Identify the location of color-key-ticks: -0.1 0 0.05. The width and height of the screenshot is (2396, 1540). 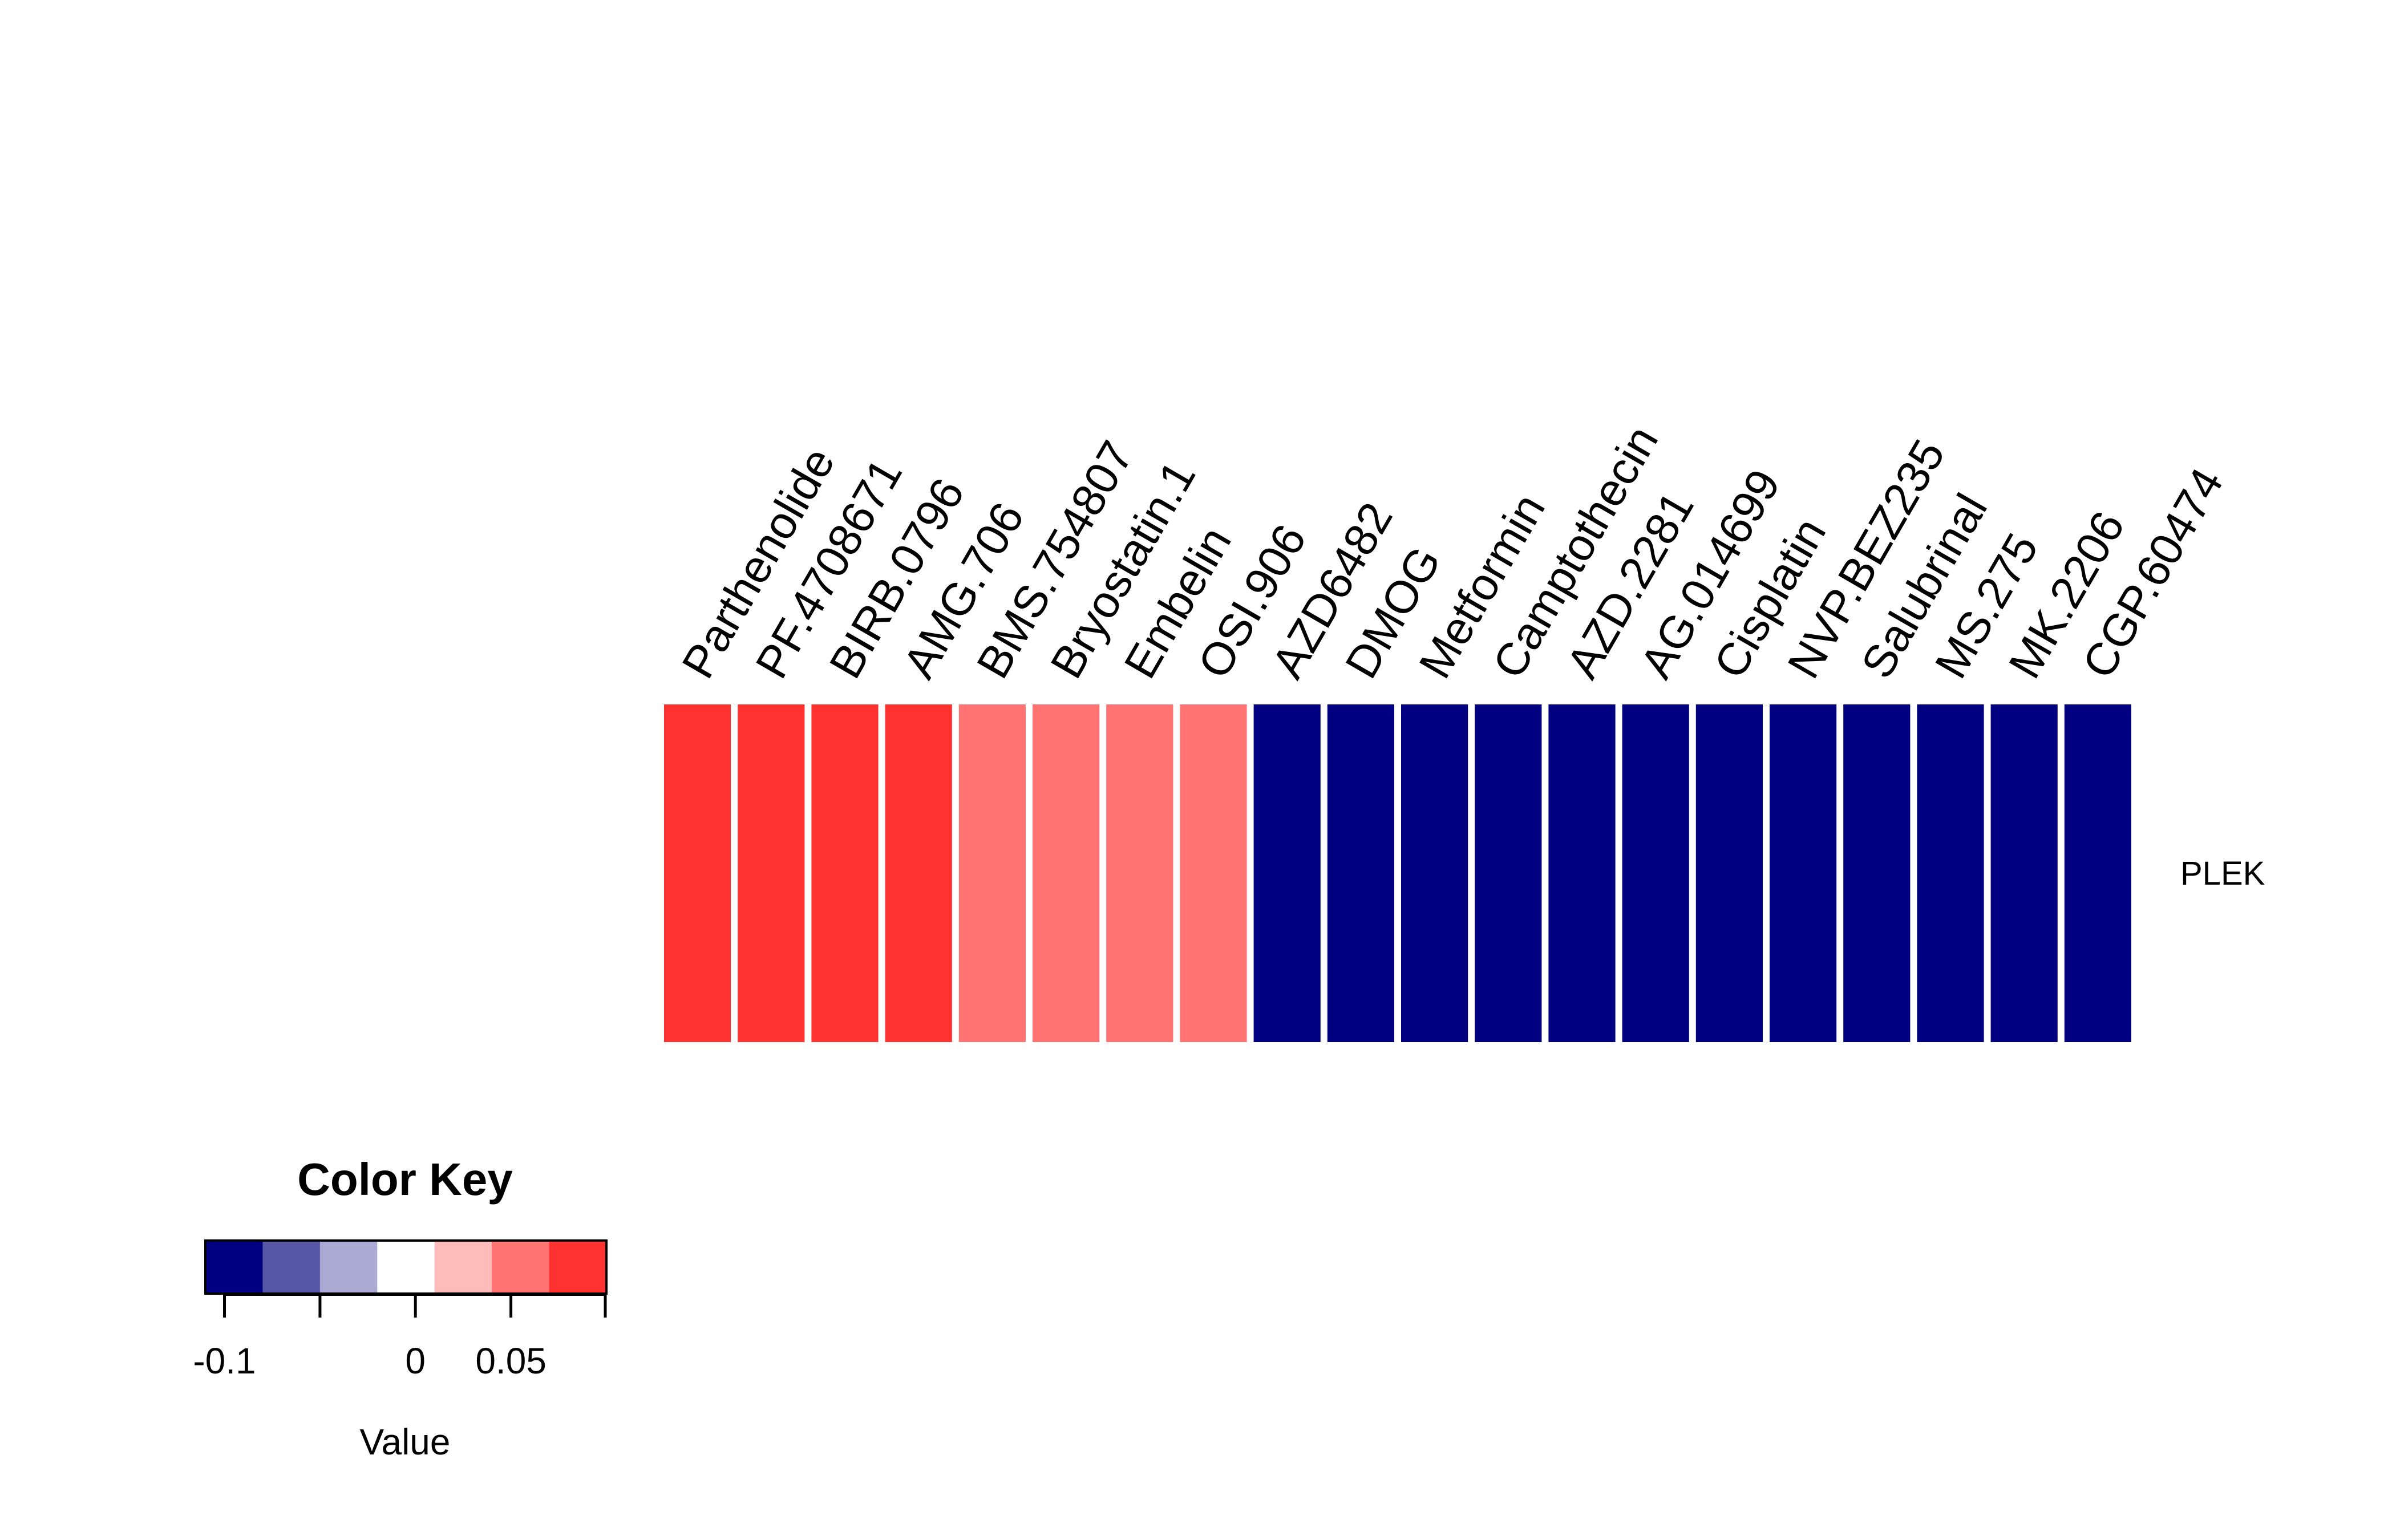
(400, 1338).